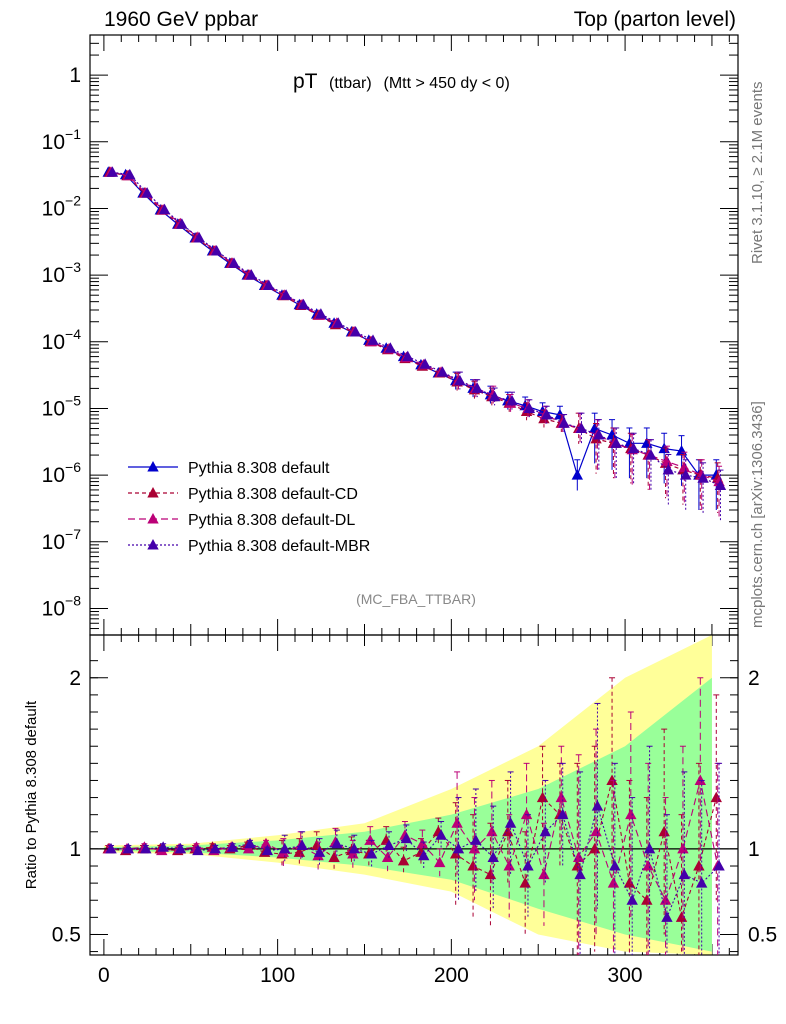 The width and height of the screenshot is (786, 1024). Describe the element at coordinates (757, 173) in the screenshot. I see `rivet-label: Rivet 3.1.10, ≥ 2.1M events` at that location.